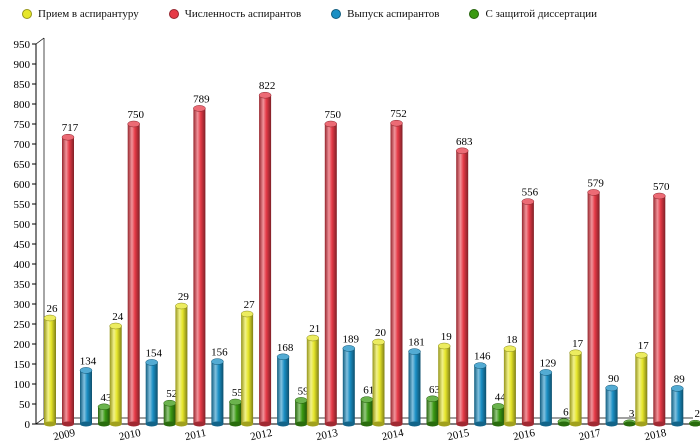 This screenshot has height=447, width=700. What do you see at coordinates (64, 435) in the screenshot?
I see `x-tick-label: 2009` at bounding box center [64, 435].